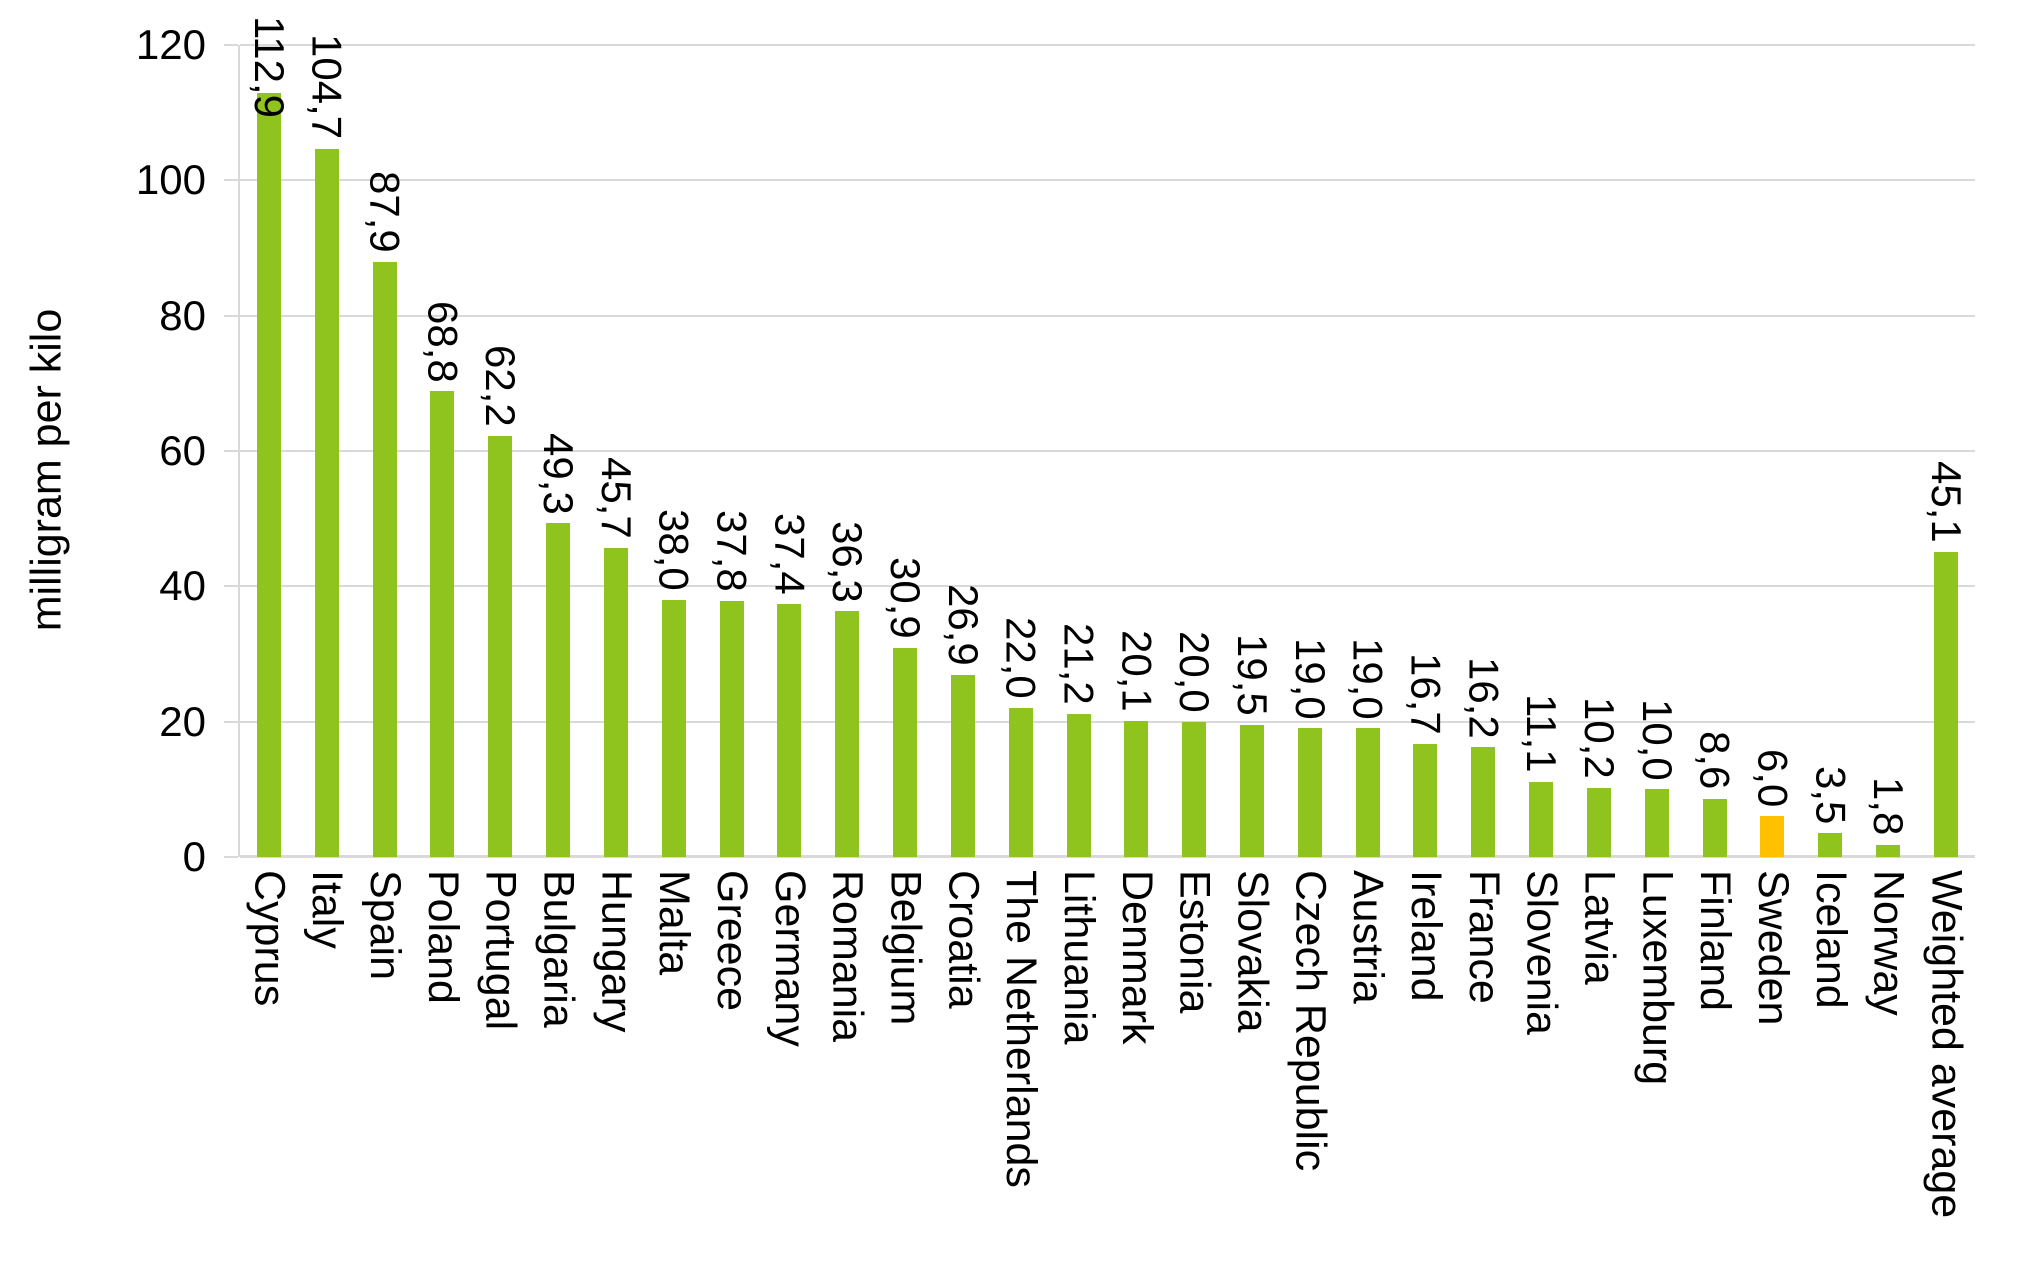 Image resolution: width=2018 pixels, height=1275 pixels. I want to click on category-label: Hungary, so click(616, 951).